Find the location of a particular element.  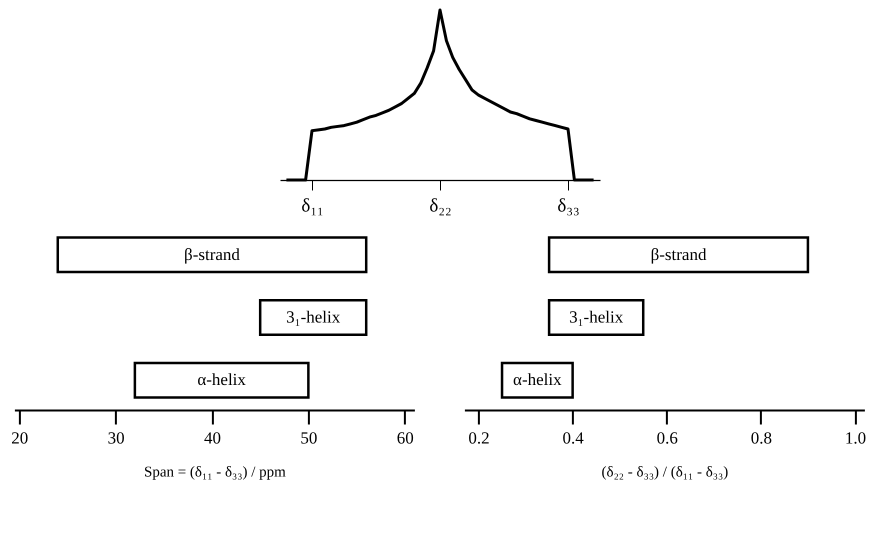

x-tick-label: 30 is located at coordinates (116, 438).